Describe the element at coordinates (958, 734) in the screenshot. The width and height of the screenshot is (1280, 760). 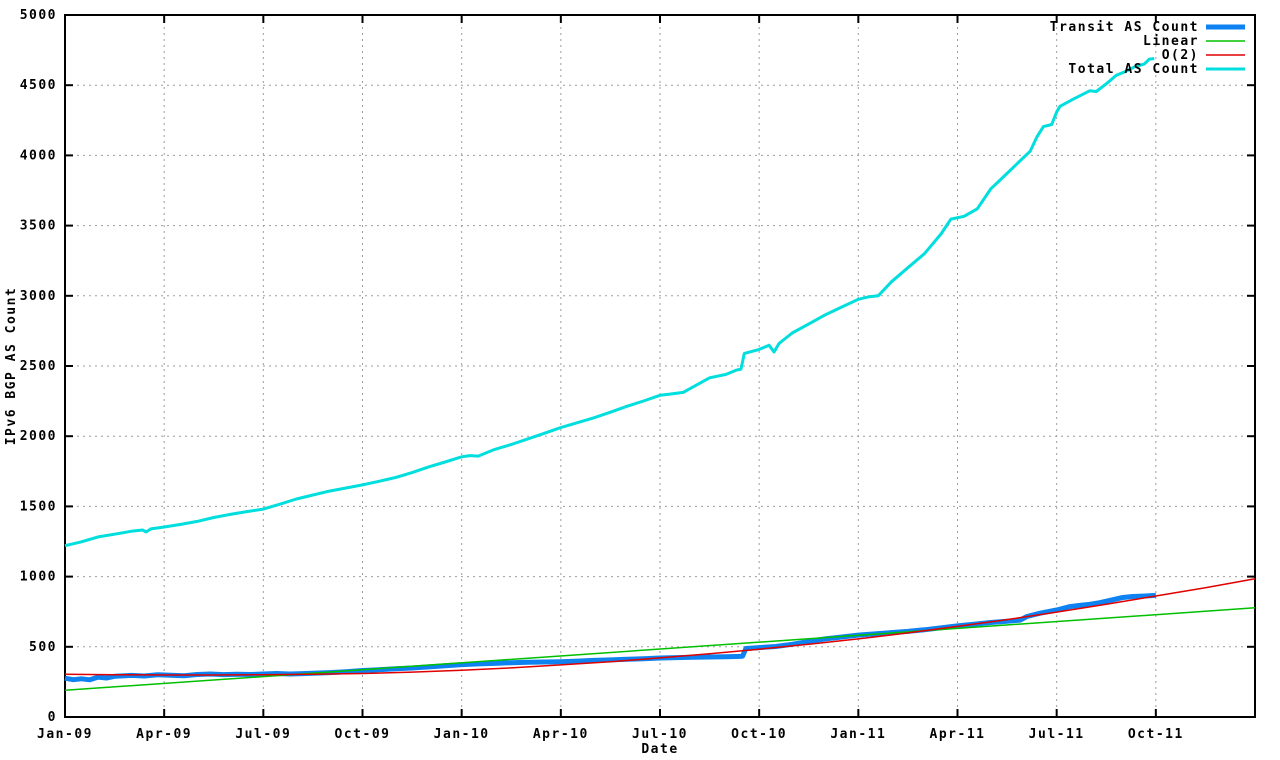
I see `x-tick-label: Apr-11` at that location.